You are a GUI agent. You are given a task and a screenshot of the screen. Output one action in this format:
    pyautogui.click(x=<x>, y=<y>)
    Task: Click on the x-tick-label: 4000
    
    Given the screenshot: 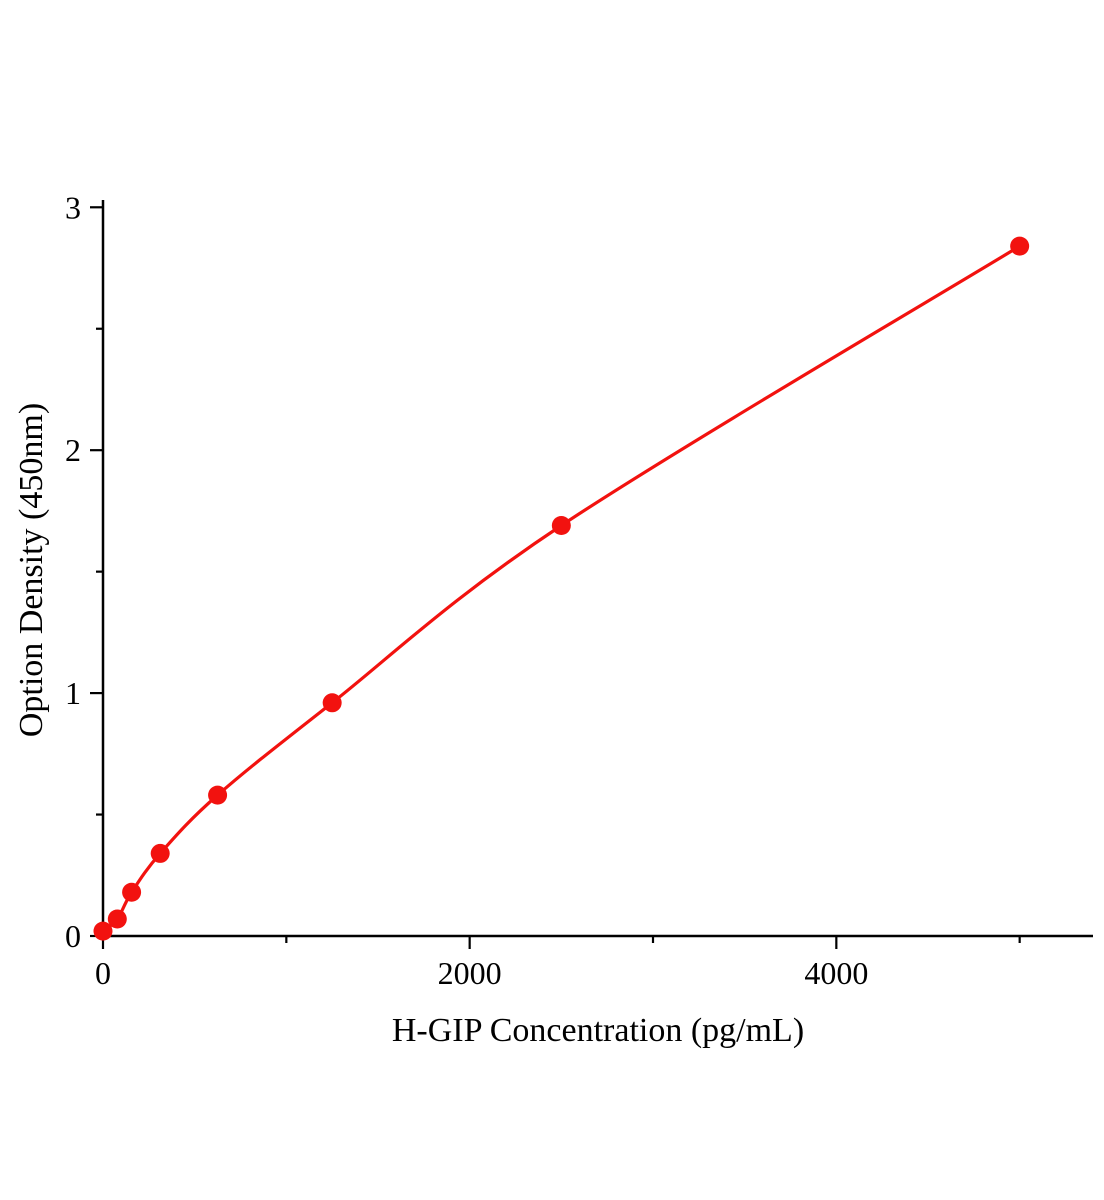 What is the action you would take?
    pyautogui.click(x=836, y=973)
    